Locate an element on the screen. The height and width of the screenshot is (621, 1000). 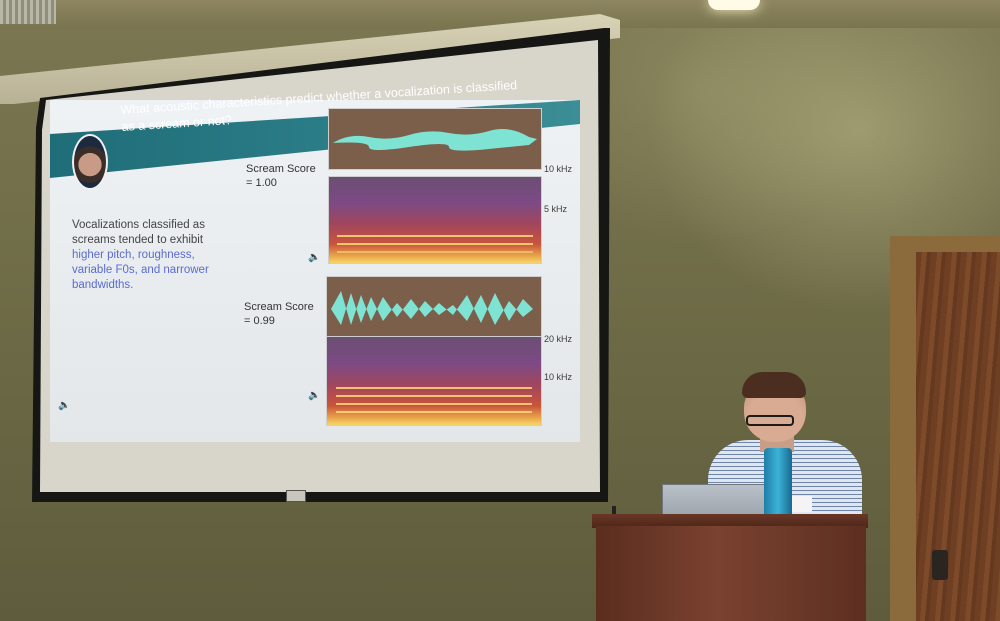
scream-score-1-label: Scream Score is located at coordinates (281, 169).